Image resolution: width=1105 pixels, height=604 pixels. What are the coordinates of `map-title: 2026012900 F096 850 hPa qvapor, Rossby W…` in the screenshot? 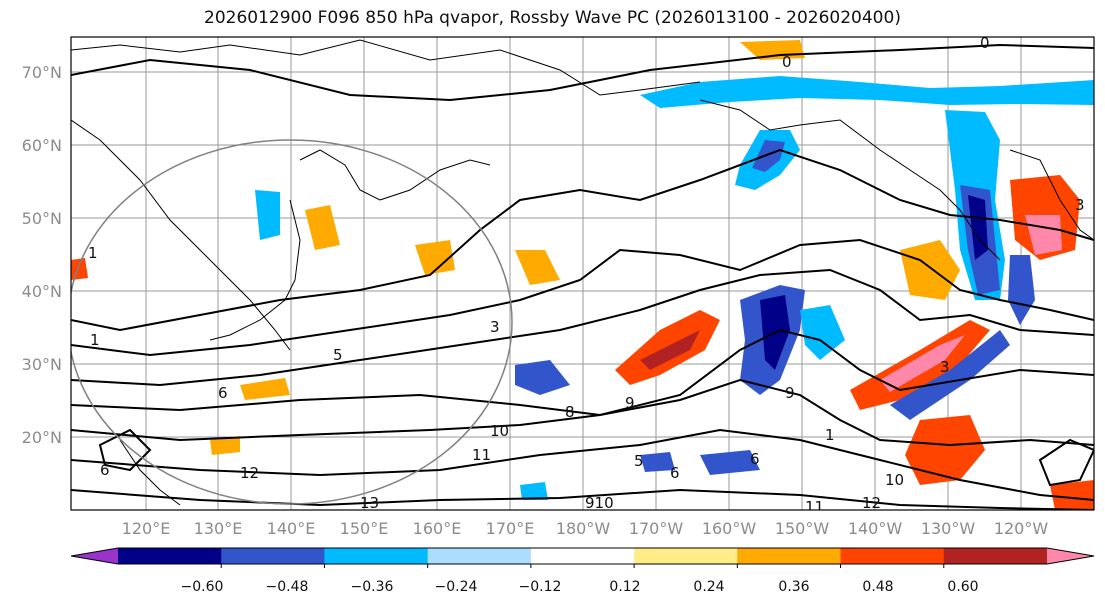 It's located at (552, 18).